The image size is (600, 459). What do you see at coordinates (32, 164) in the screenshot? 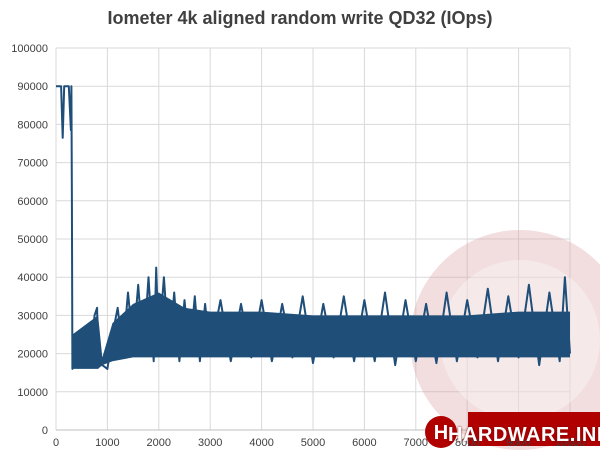
I see `y-tick-label: 70000` at bounding box center [32, 164].